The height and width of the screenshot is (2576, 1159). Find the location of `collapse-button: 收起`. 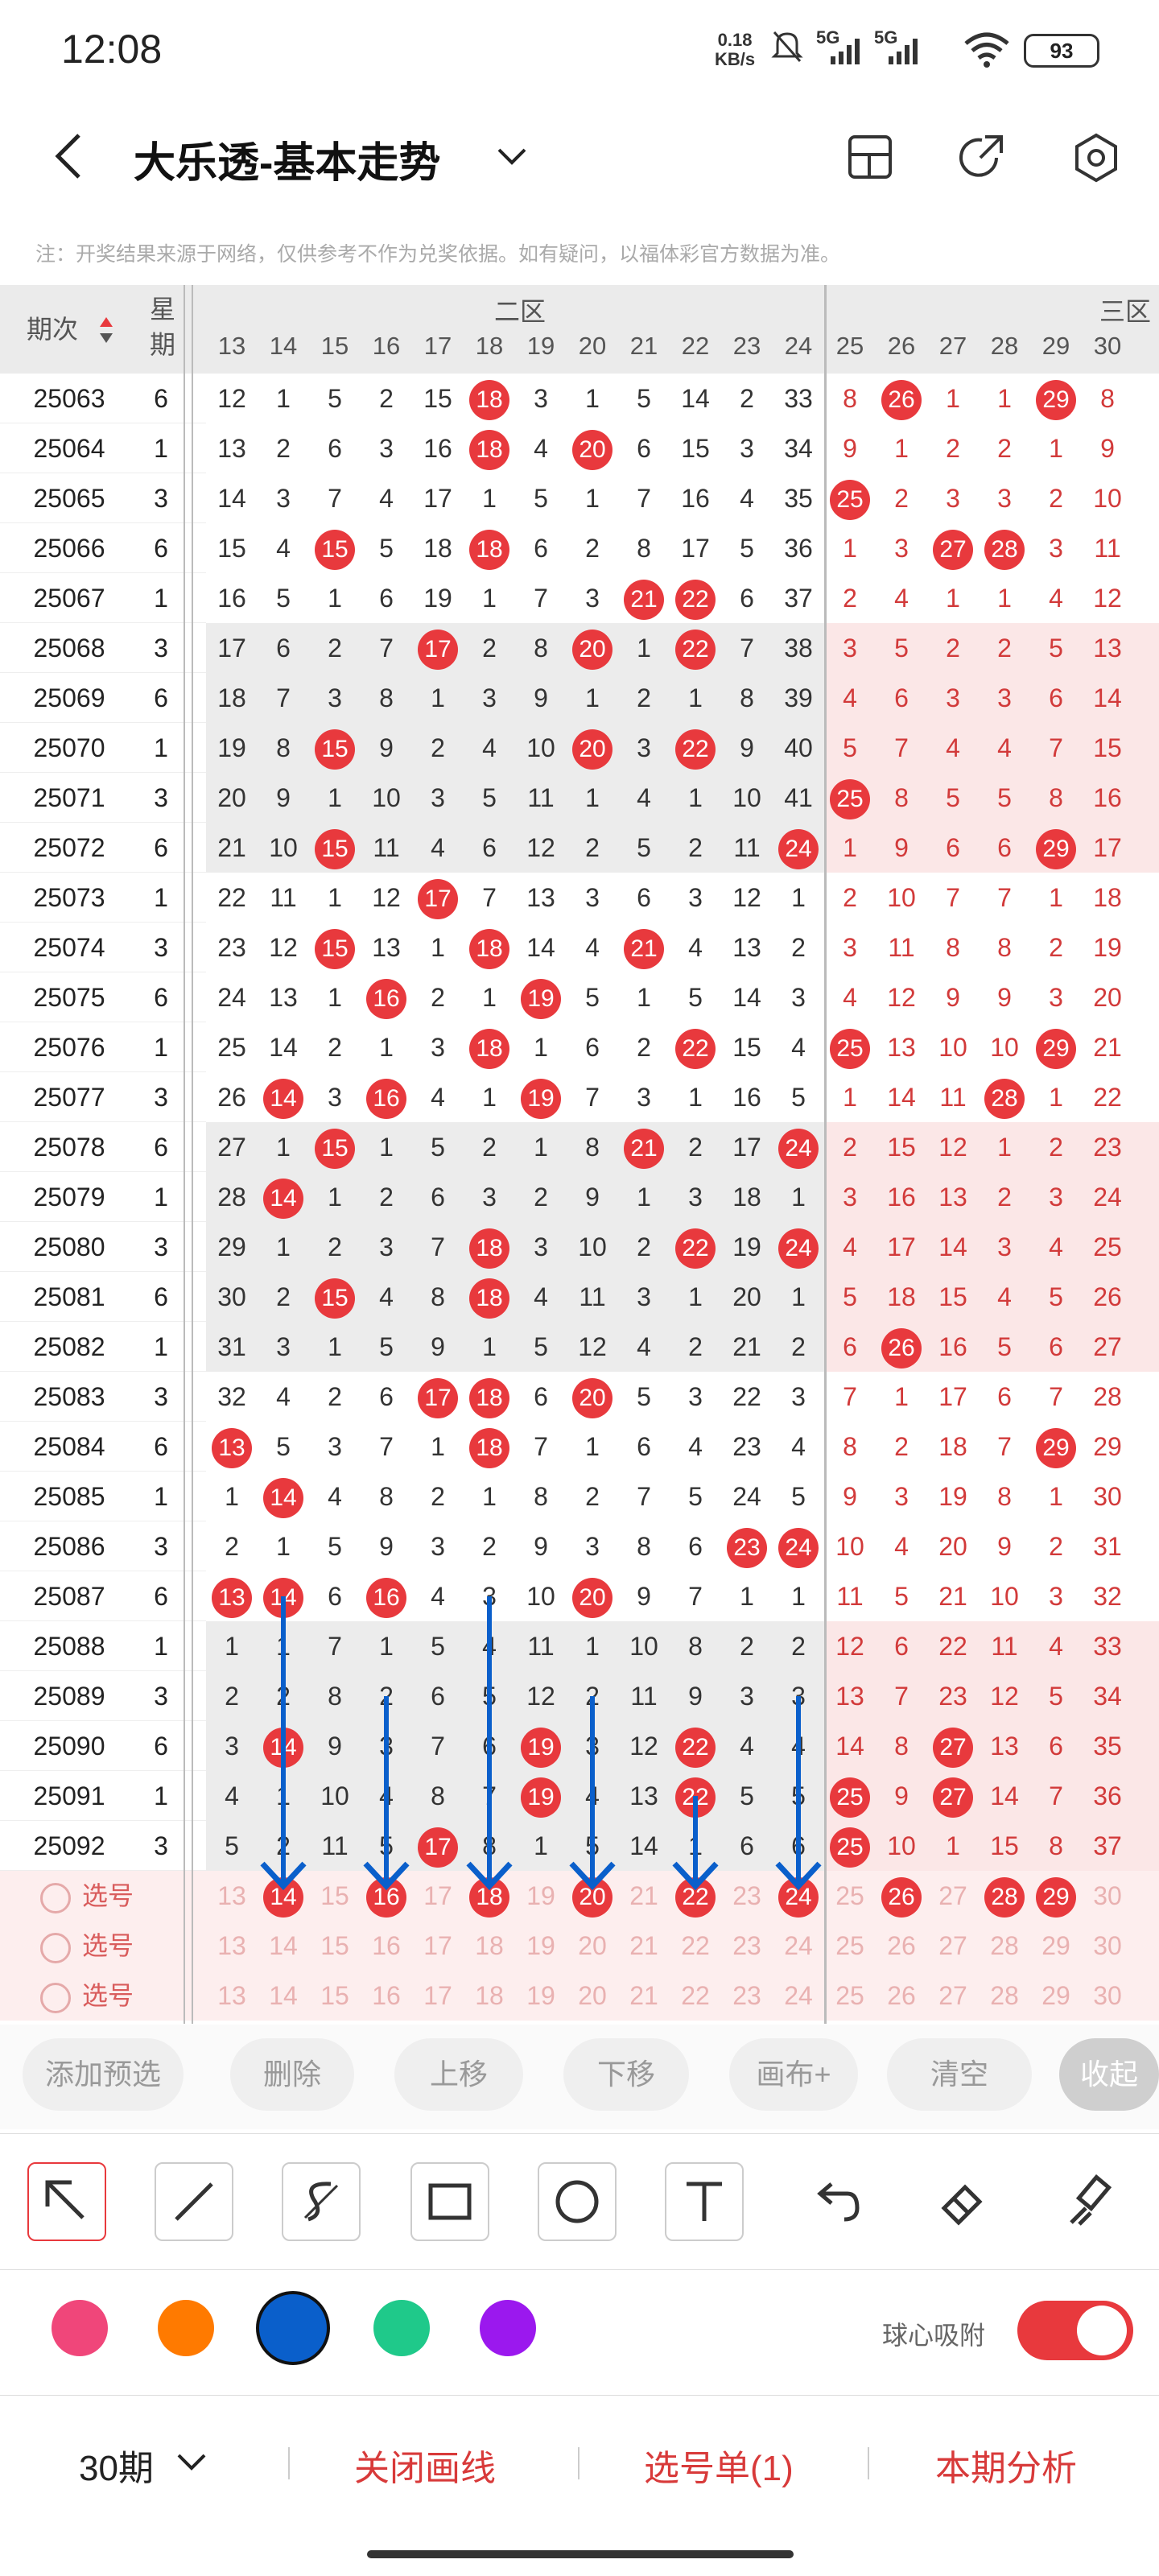

collapse-button: 收起 is located at coordinates (1109, 2074).